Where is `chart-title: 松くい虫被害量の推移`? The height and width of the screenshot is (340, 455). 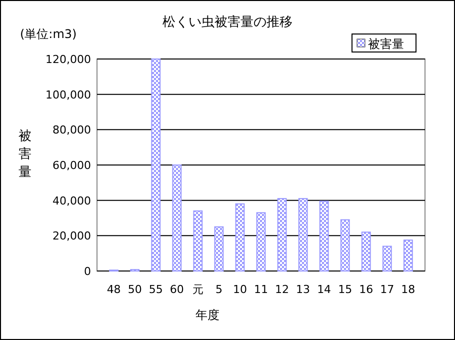 chart-title: 松くい虫被害量の推移 is located at coordinates (227, 22).